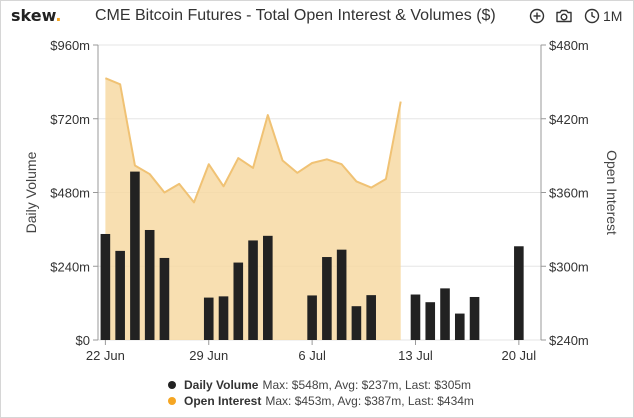  Describe the element at coordinates (312, 355) in the screenshot. I see `x-tick-label: 6 Jul` at that location.